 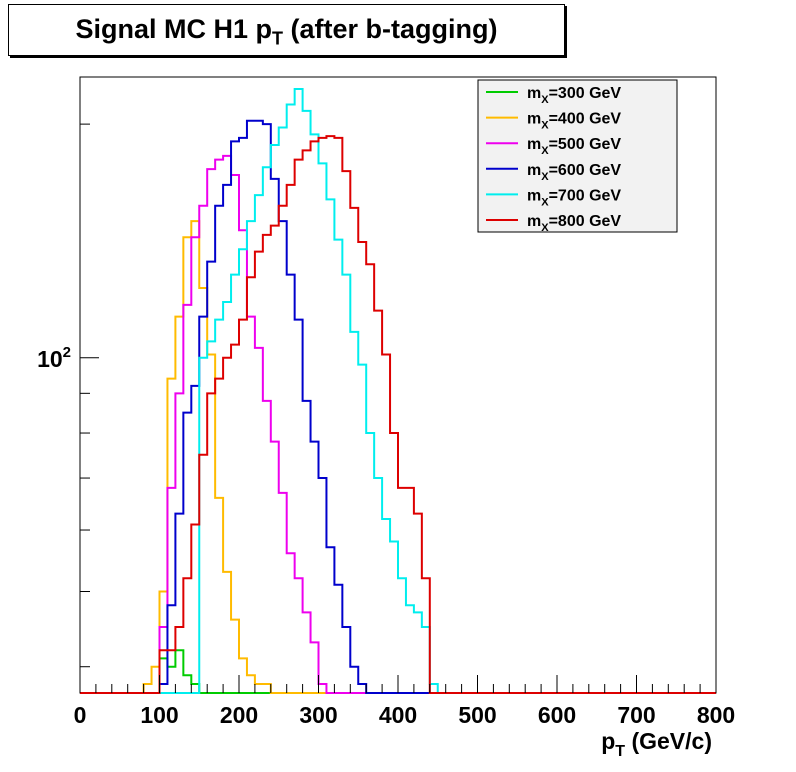 What do you see at coordinates (574, 223) in the screenshot?
I see `legend-label-6: mX=800 GeV` at bounding box center [574, 223].